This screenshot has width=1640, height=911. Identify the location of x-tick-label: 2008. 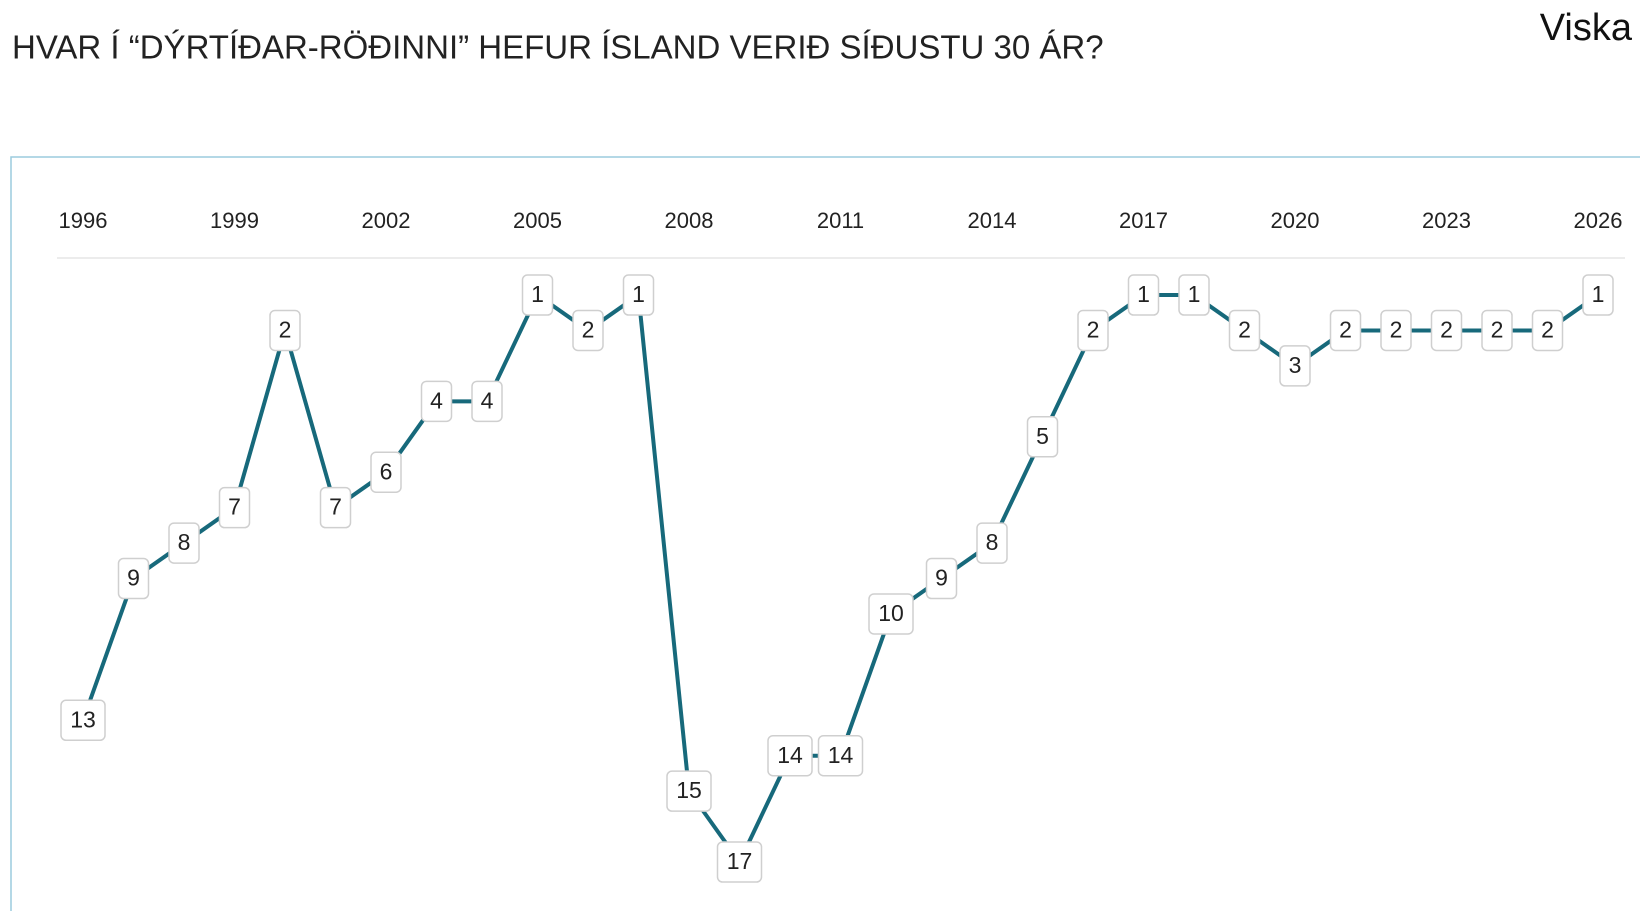
(689, 220).